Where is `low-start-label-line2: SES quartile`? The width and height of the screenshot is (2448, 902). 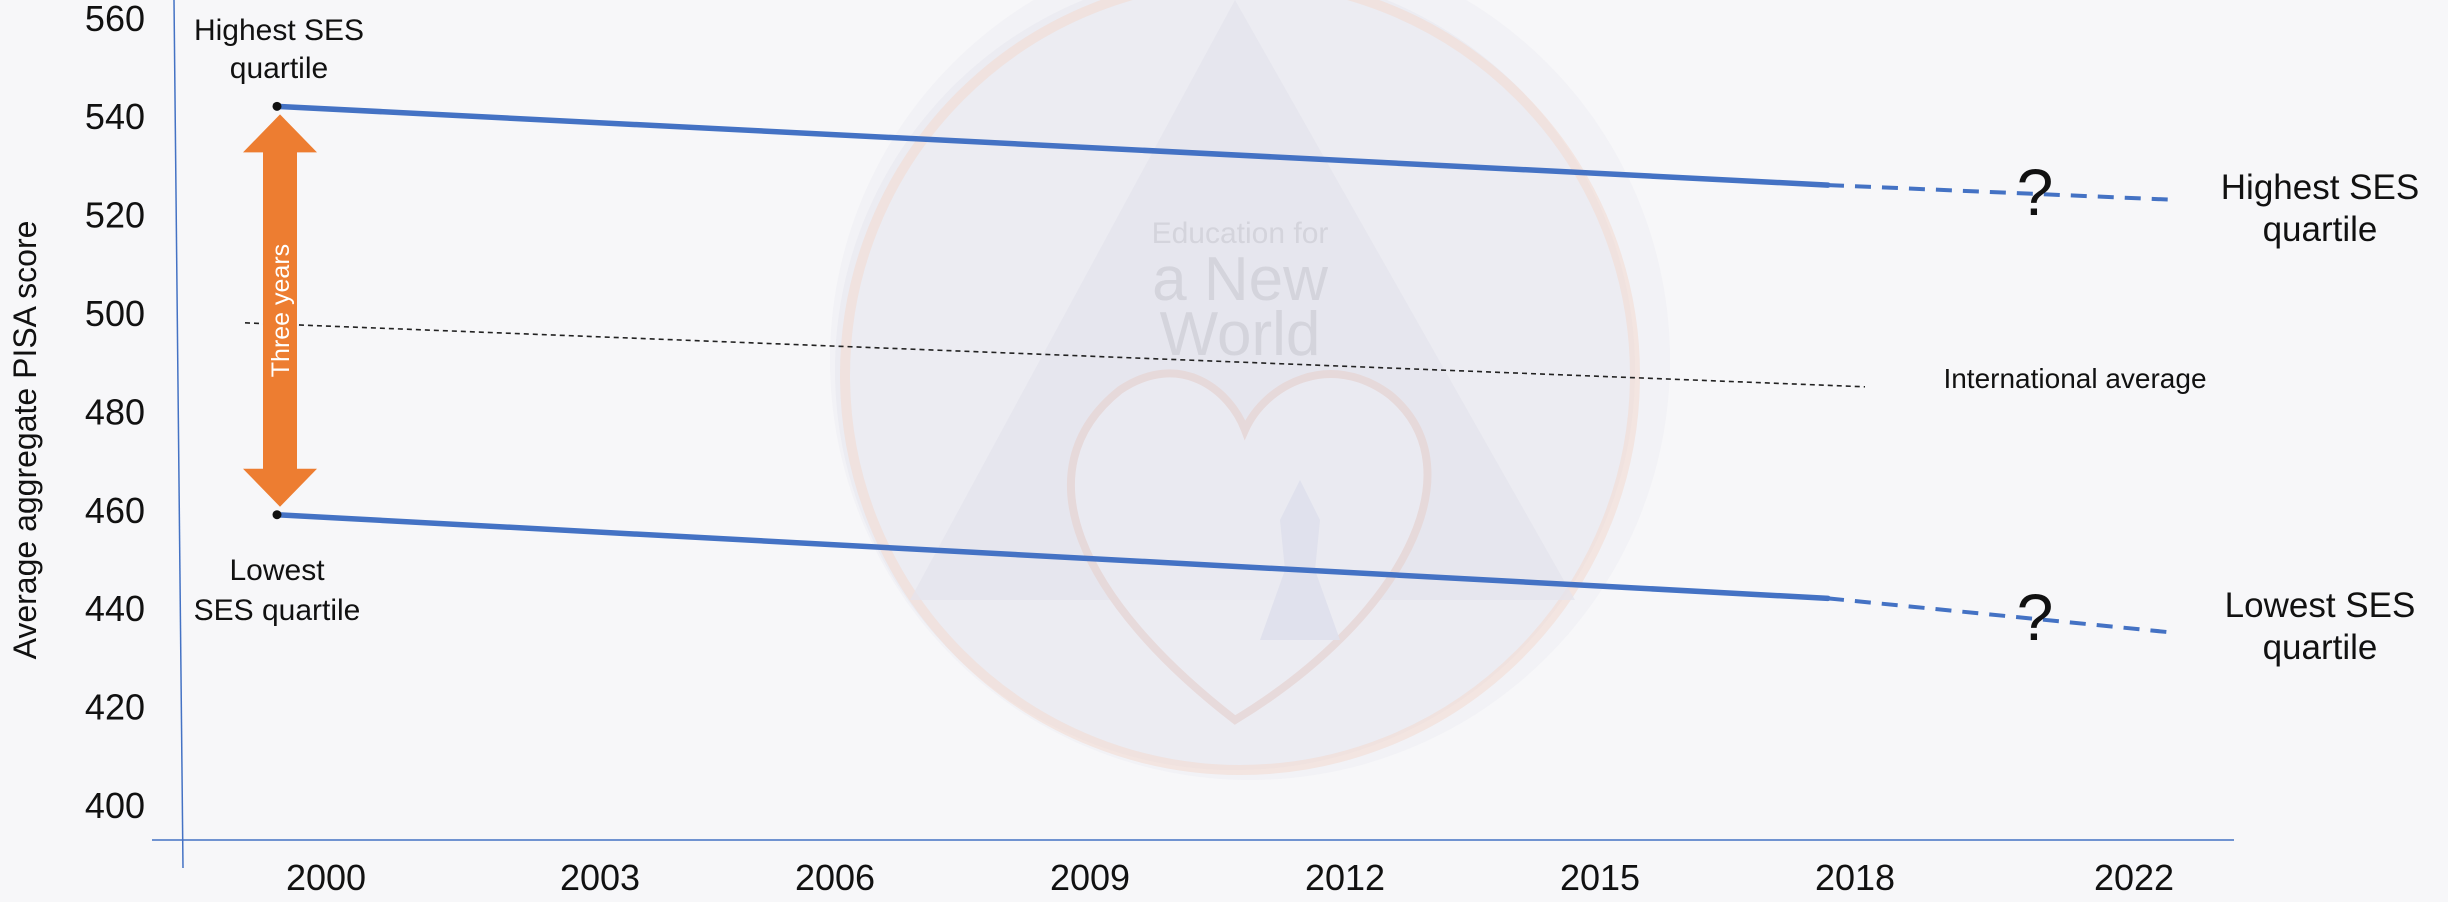
low-start-label-line2: SES quartile is located at coordinates (277, 610).